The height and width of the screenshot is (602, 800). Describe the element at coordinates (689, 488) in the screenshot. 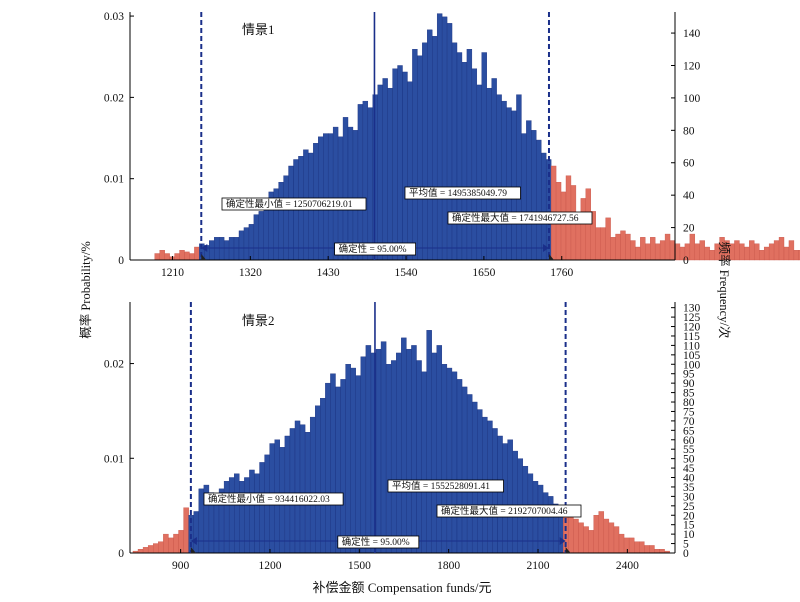

I see `y-right-tick-label: 35` at that location.